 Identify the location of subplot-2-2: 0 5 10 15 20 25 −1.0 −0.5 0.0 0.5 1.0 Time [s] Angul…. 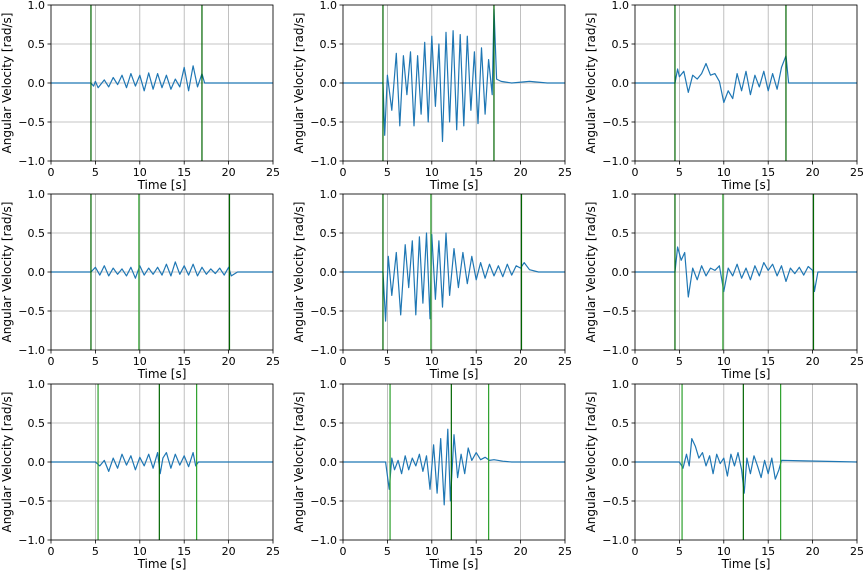
(724, 474).